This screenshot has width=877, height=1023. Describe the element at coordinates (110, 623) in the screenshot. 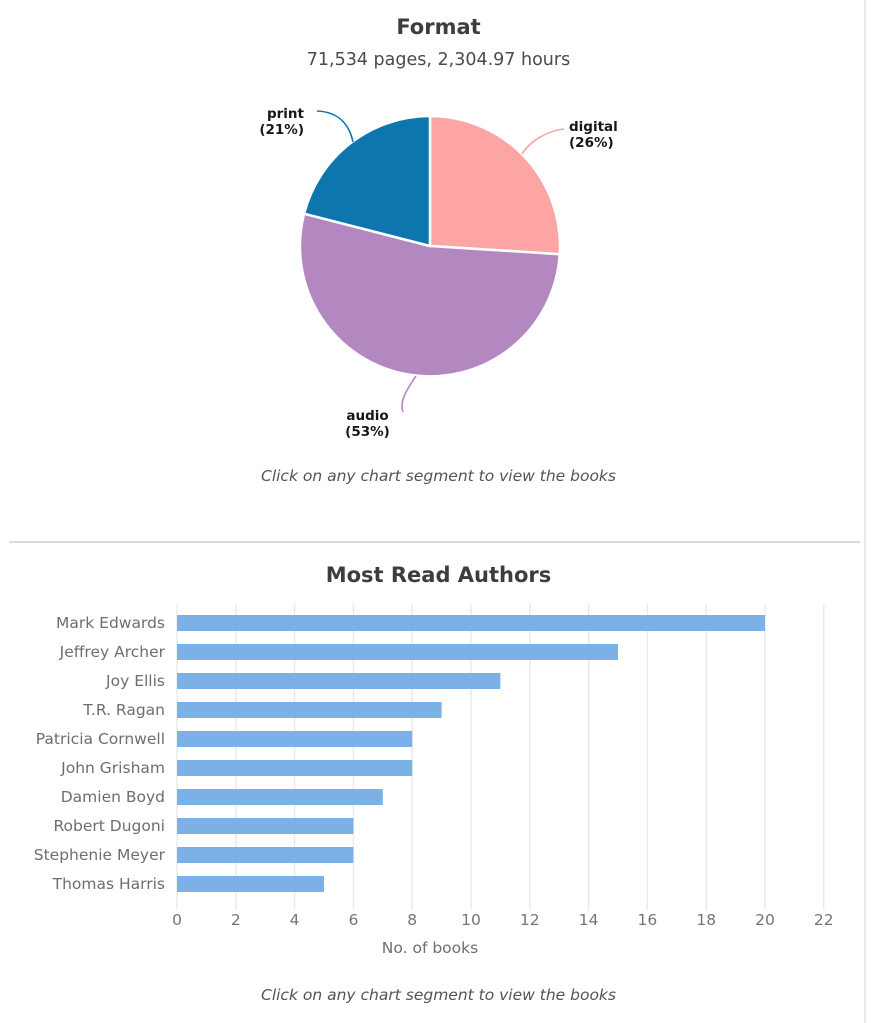

I see `category-label-mark-edwards: Mark Edwards` at that location.